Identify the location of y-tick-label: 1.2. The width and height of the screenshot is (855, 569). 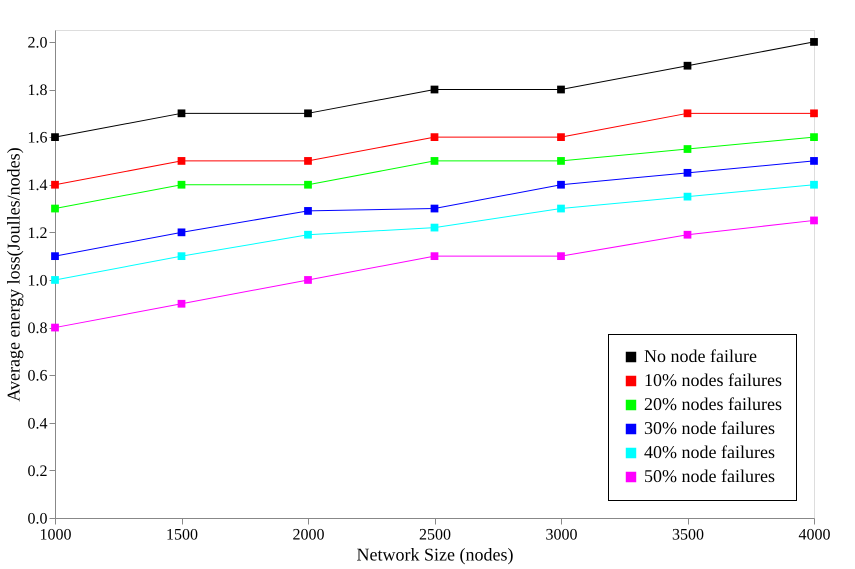
(38, 233).